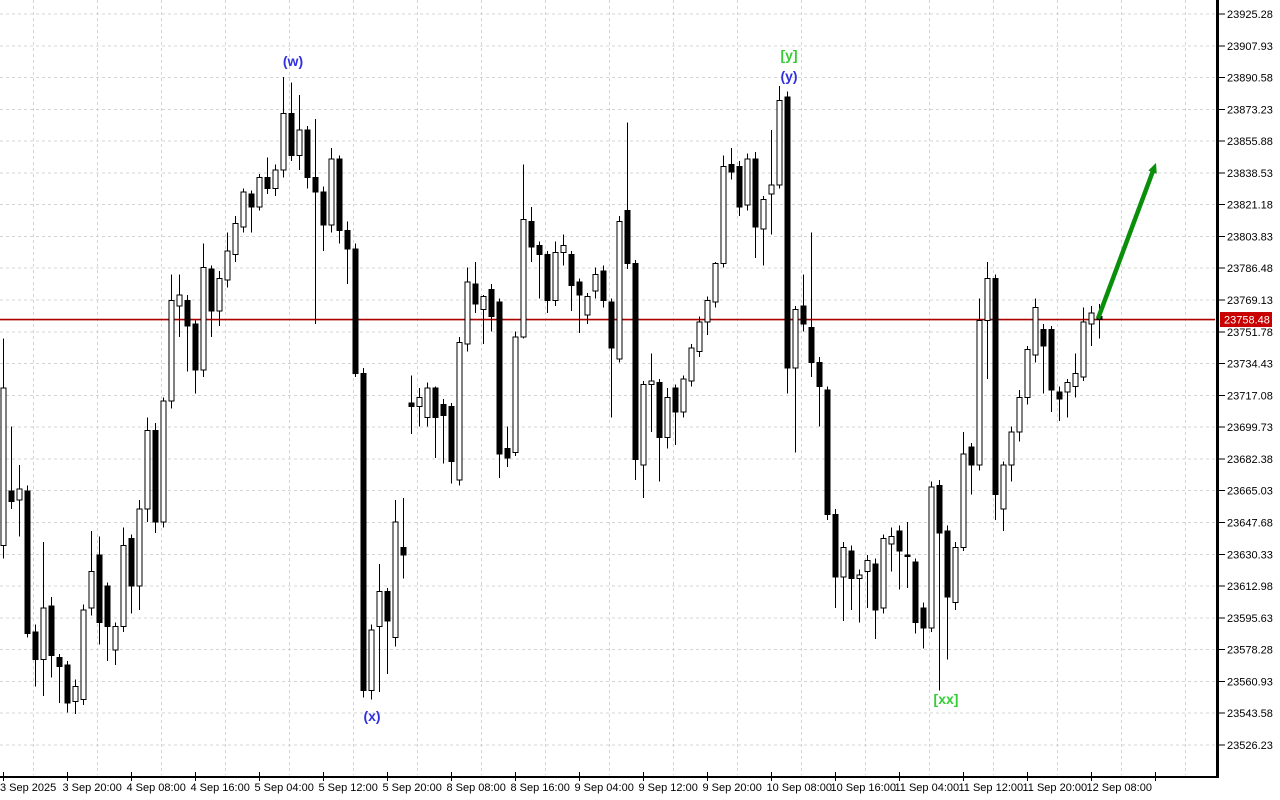 This screenshot has height=800, width=1280. Describe the element at coordinates (1250, 365) in the screenshot. I see `price-axis-label: 23734.43` at that location.